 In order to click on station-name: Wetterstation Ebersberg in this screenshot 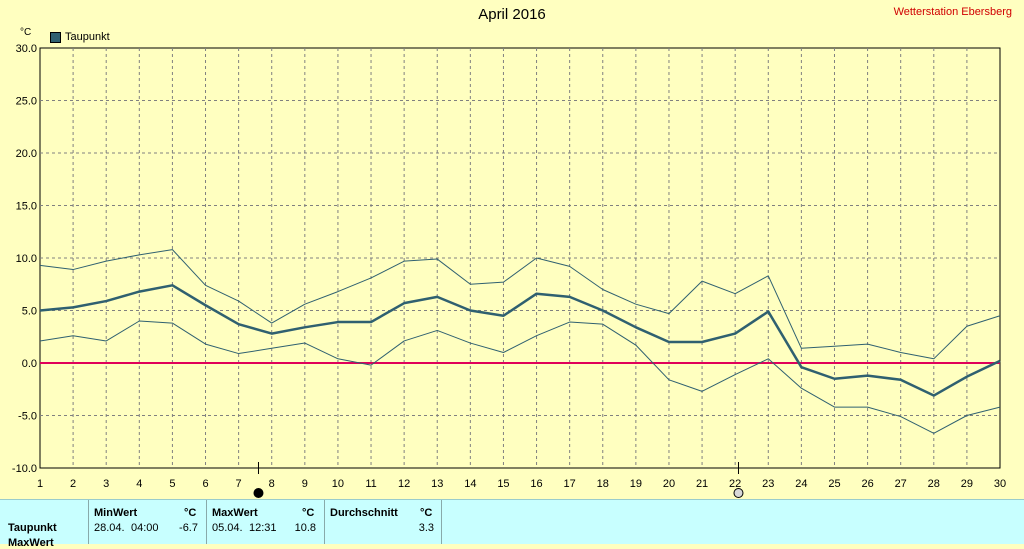, I will do `click(952, 12)`.